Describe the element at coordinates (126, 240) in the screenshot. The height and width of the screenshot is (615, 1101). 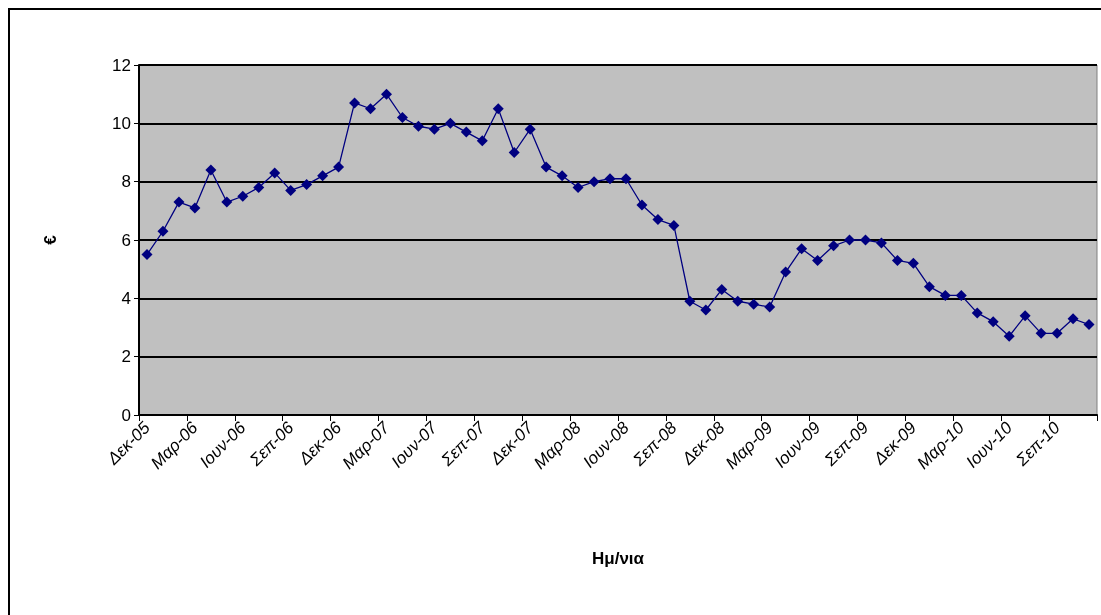
I see `y-tick-label: 6` at that location.